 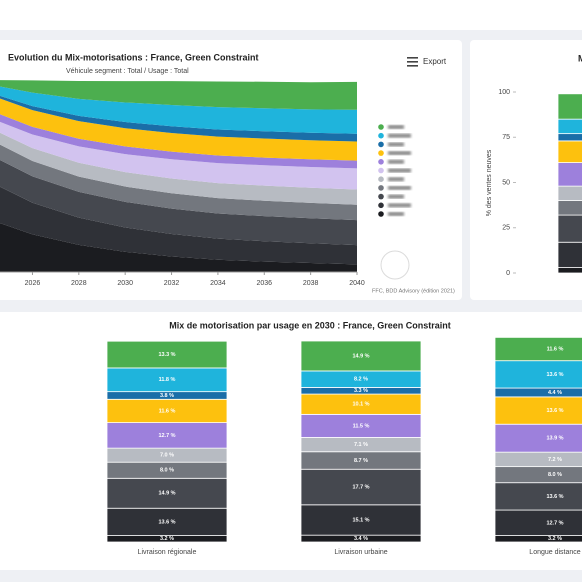 I want to click on x-tick-label: 2040, so click(x=357, y=283).